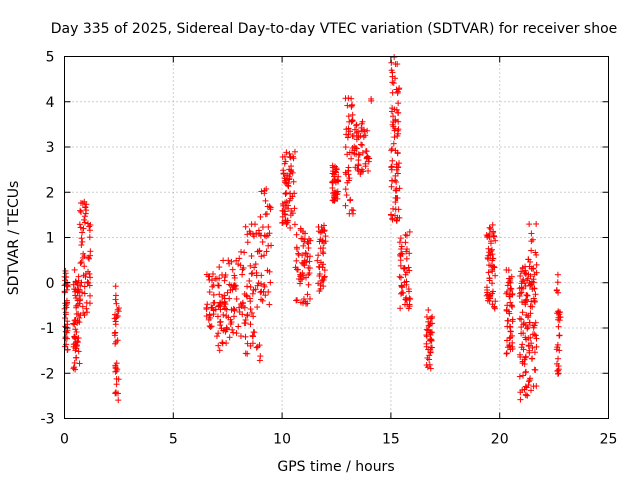 The width and height of the screenshot is (640, 480). What do you see at coordinates (50, 103) in the screenshot?
I see `y-tick-label: 4` at bounding box center [50, 103].